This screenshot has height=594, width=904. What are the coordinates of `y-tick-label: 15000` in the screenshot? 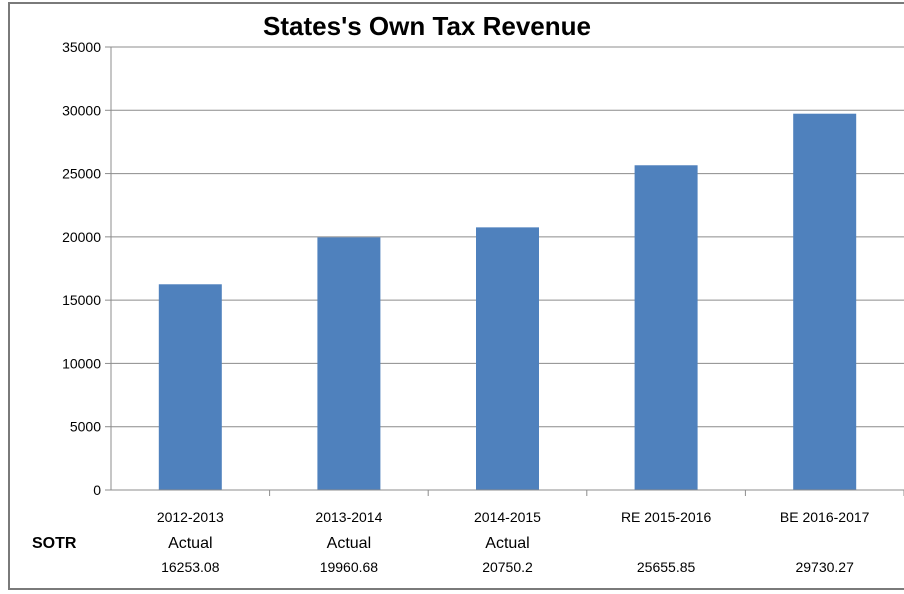 It's located at (81, 300).